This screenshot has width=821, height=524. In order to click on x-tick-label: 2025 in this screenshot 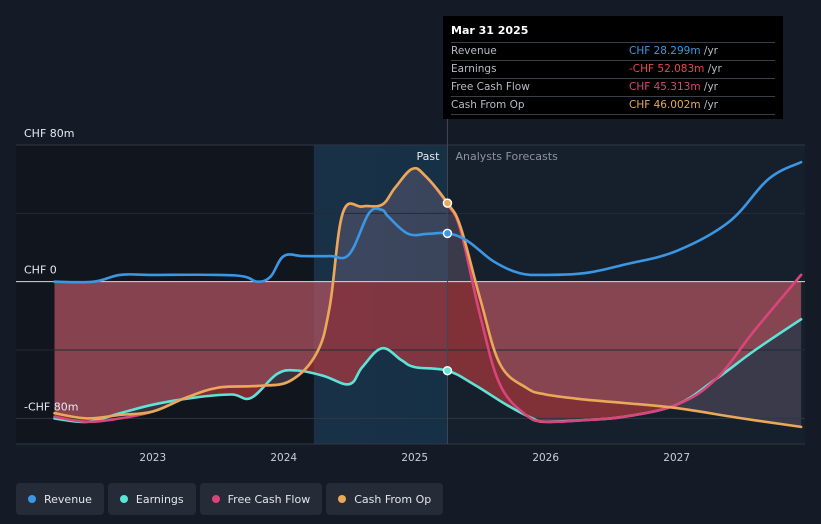, I will do `click(414, 458)`.